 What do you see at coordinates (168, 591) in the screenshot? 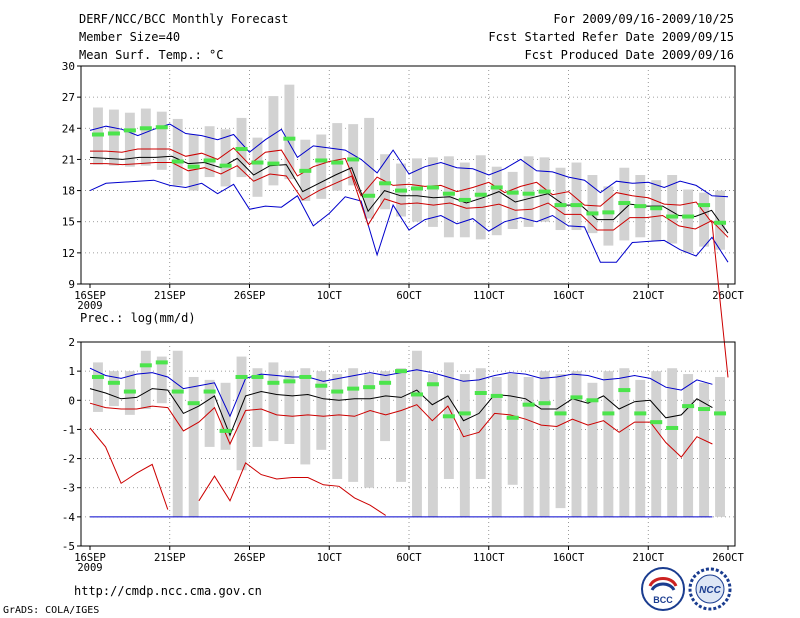
I see `source-url: http://cmdp.ncc.cma.gov.cn` at bounding box center [168, 591].